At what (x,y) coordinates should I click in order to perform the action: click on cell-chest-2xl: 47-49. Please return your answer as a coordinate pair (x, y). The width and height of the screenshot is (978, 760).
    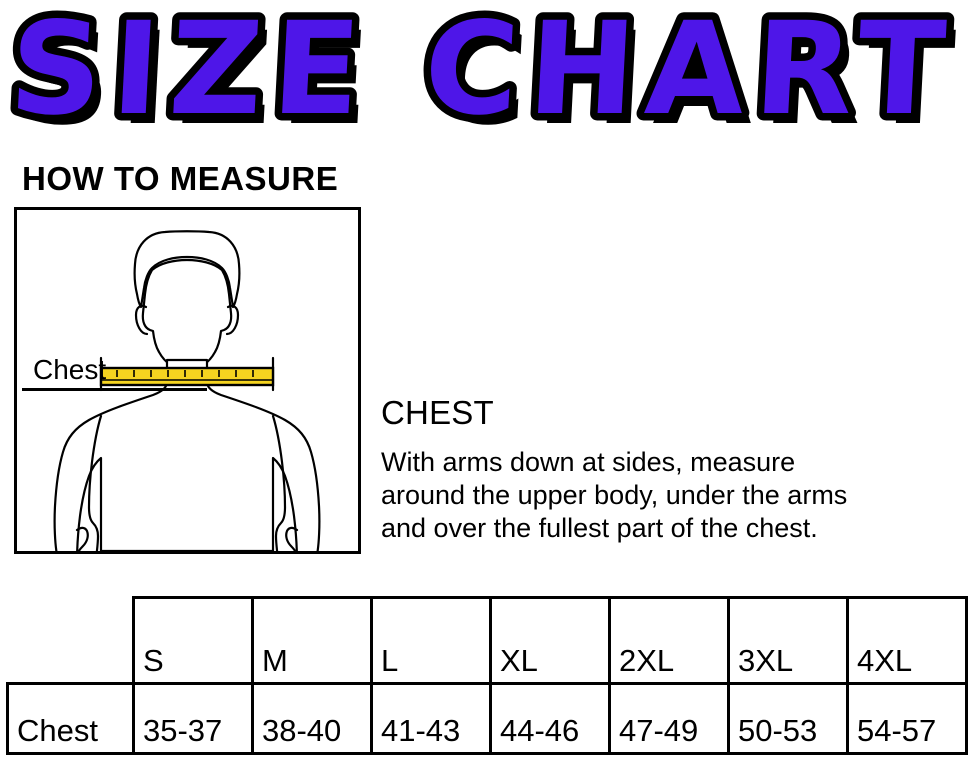
    Looking at the image, I should click on (669, 718).